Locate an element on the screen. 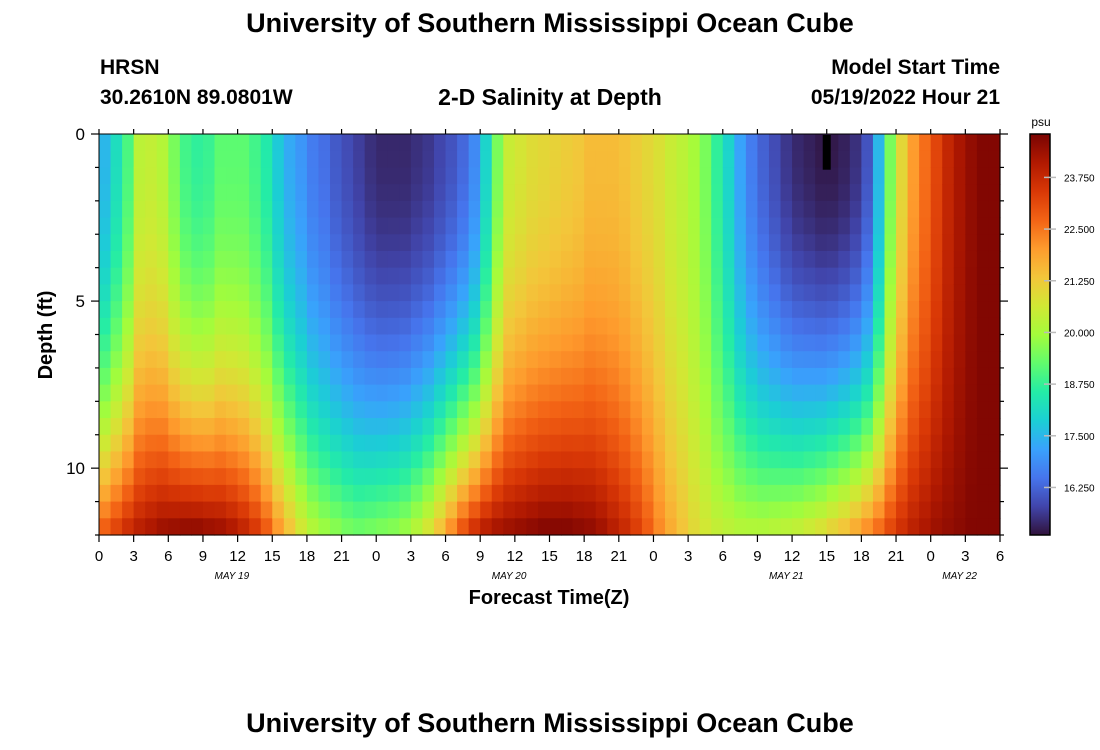 This screenshot has height=750, width=1100. date-label: MAY 19 is located at coordinates (232, 576).